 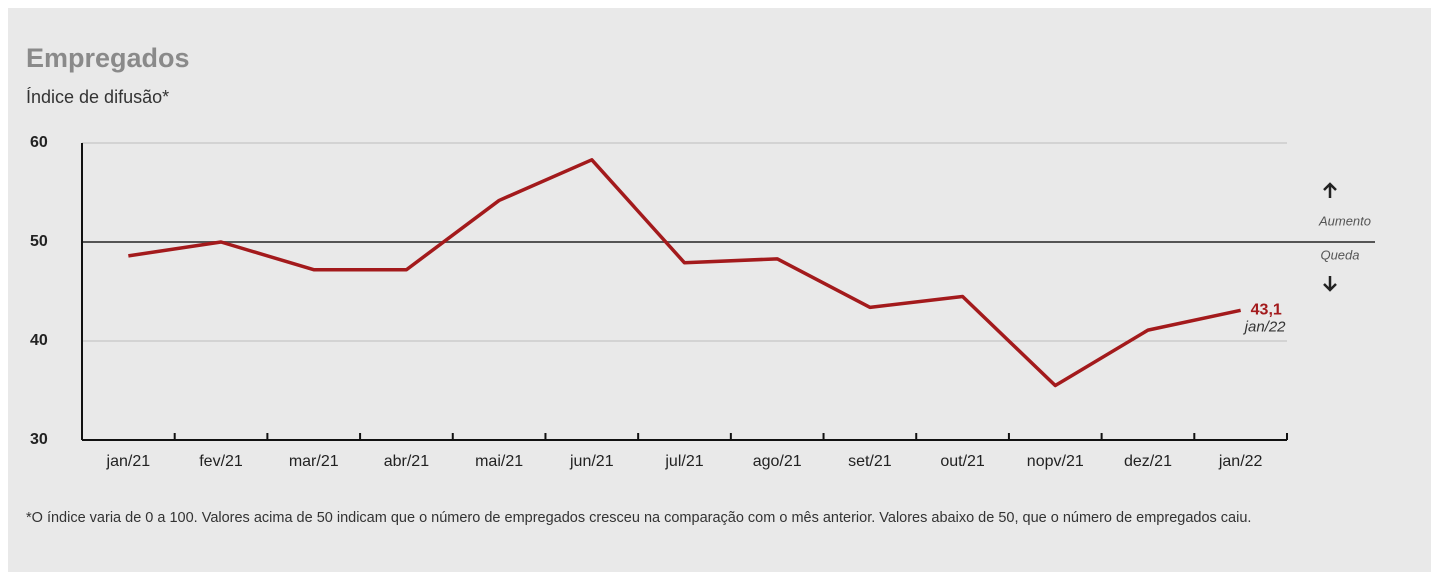 I want to click on value-label-date: jan/22, so click(x=1265, y=326).